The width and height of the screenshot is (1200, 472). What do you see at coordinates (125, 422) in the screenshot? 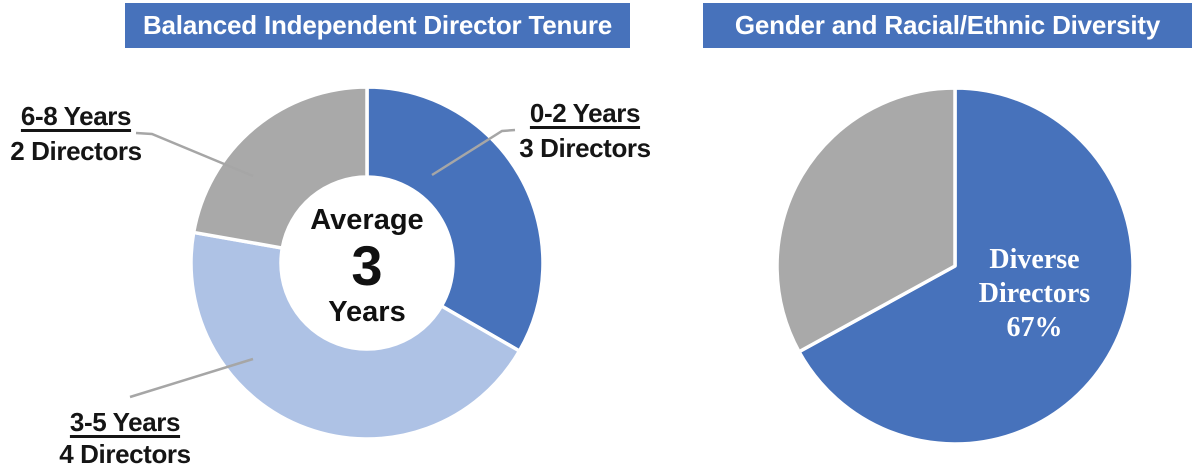
I see `tenure-label-3-5-years-range: 3-5 Years` at bounding box center [125, 422].